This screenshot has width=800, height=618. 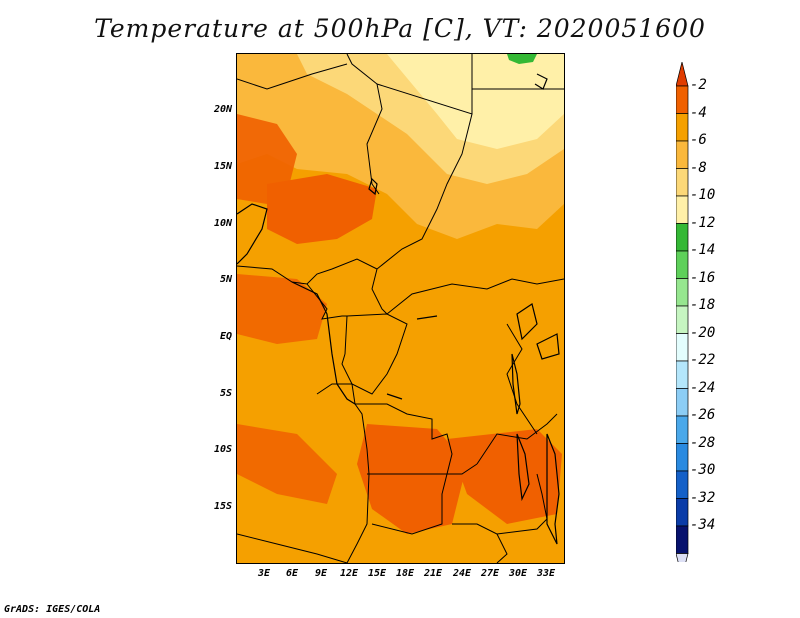 I want to click on colorbar, so click(x=682, y=312).